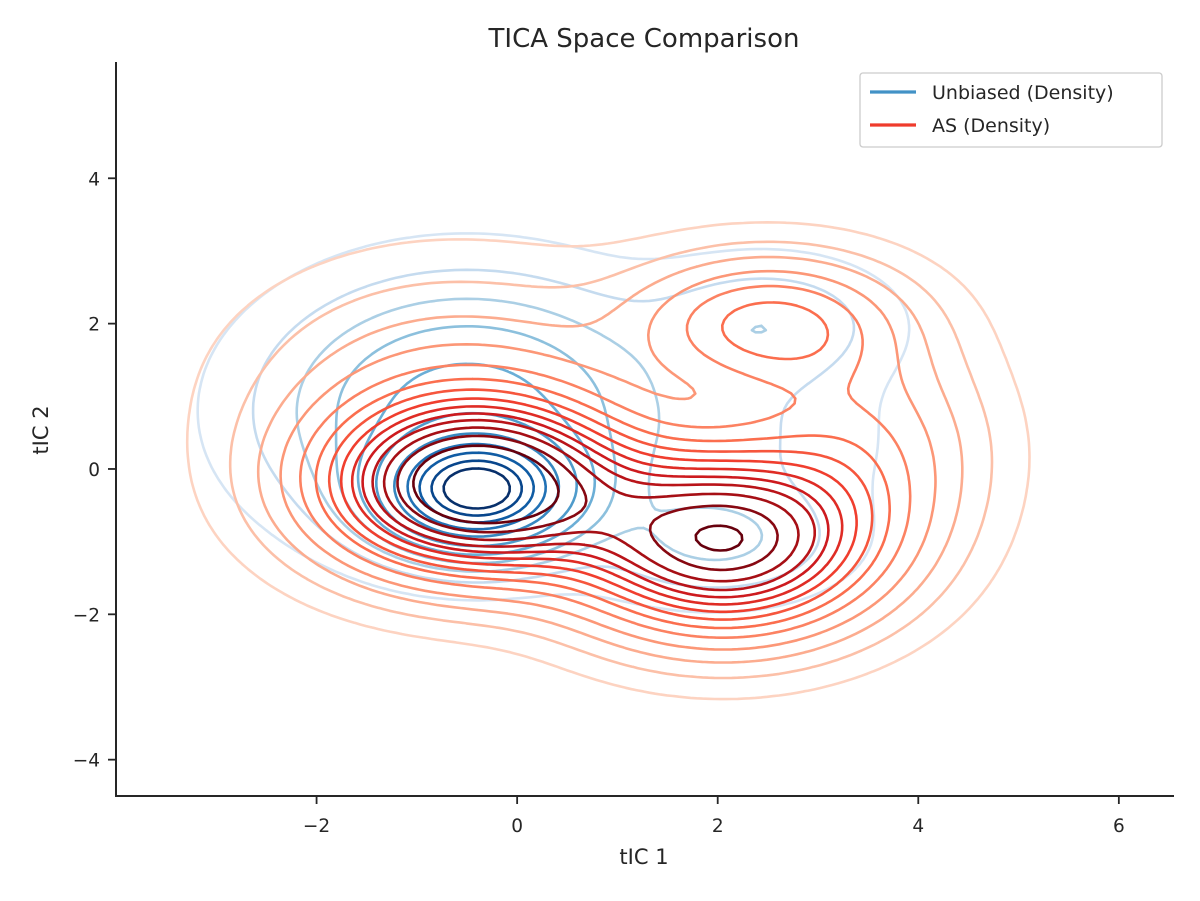 The width and height of the screenshot is (1200, 901). I want to click on y-ticks: −4 −2 0 2 4, so click(94, 470).